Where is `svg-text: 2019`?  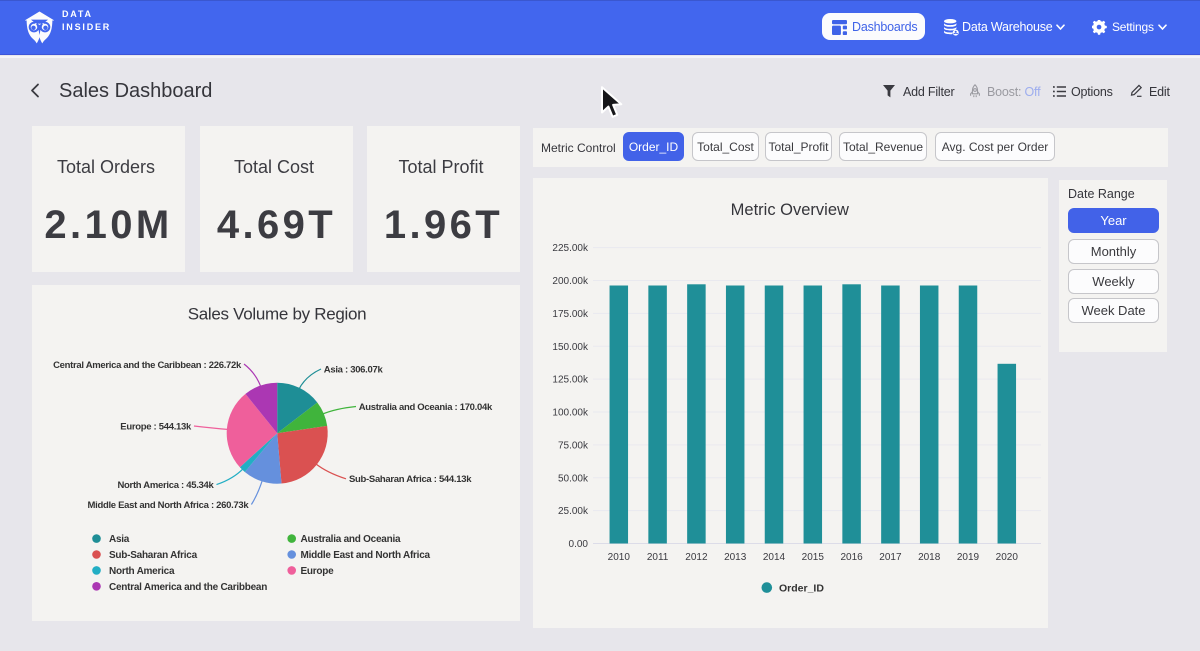 svg-text: 2019 is located at coordinates (968, 557).